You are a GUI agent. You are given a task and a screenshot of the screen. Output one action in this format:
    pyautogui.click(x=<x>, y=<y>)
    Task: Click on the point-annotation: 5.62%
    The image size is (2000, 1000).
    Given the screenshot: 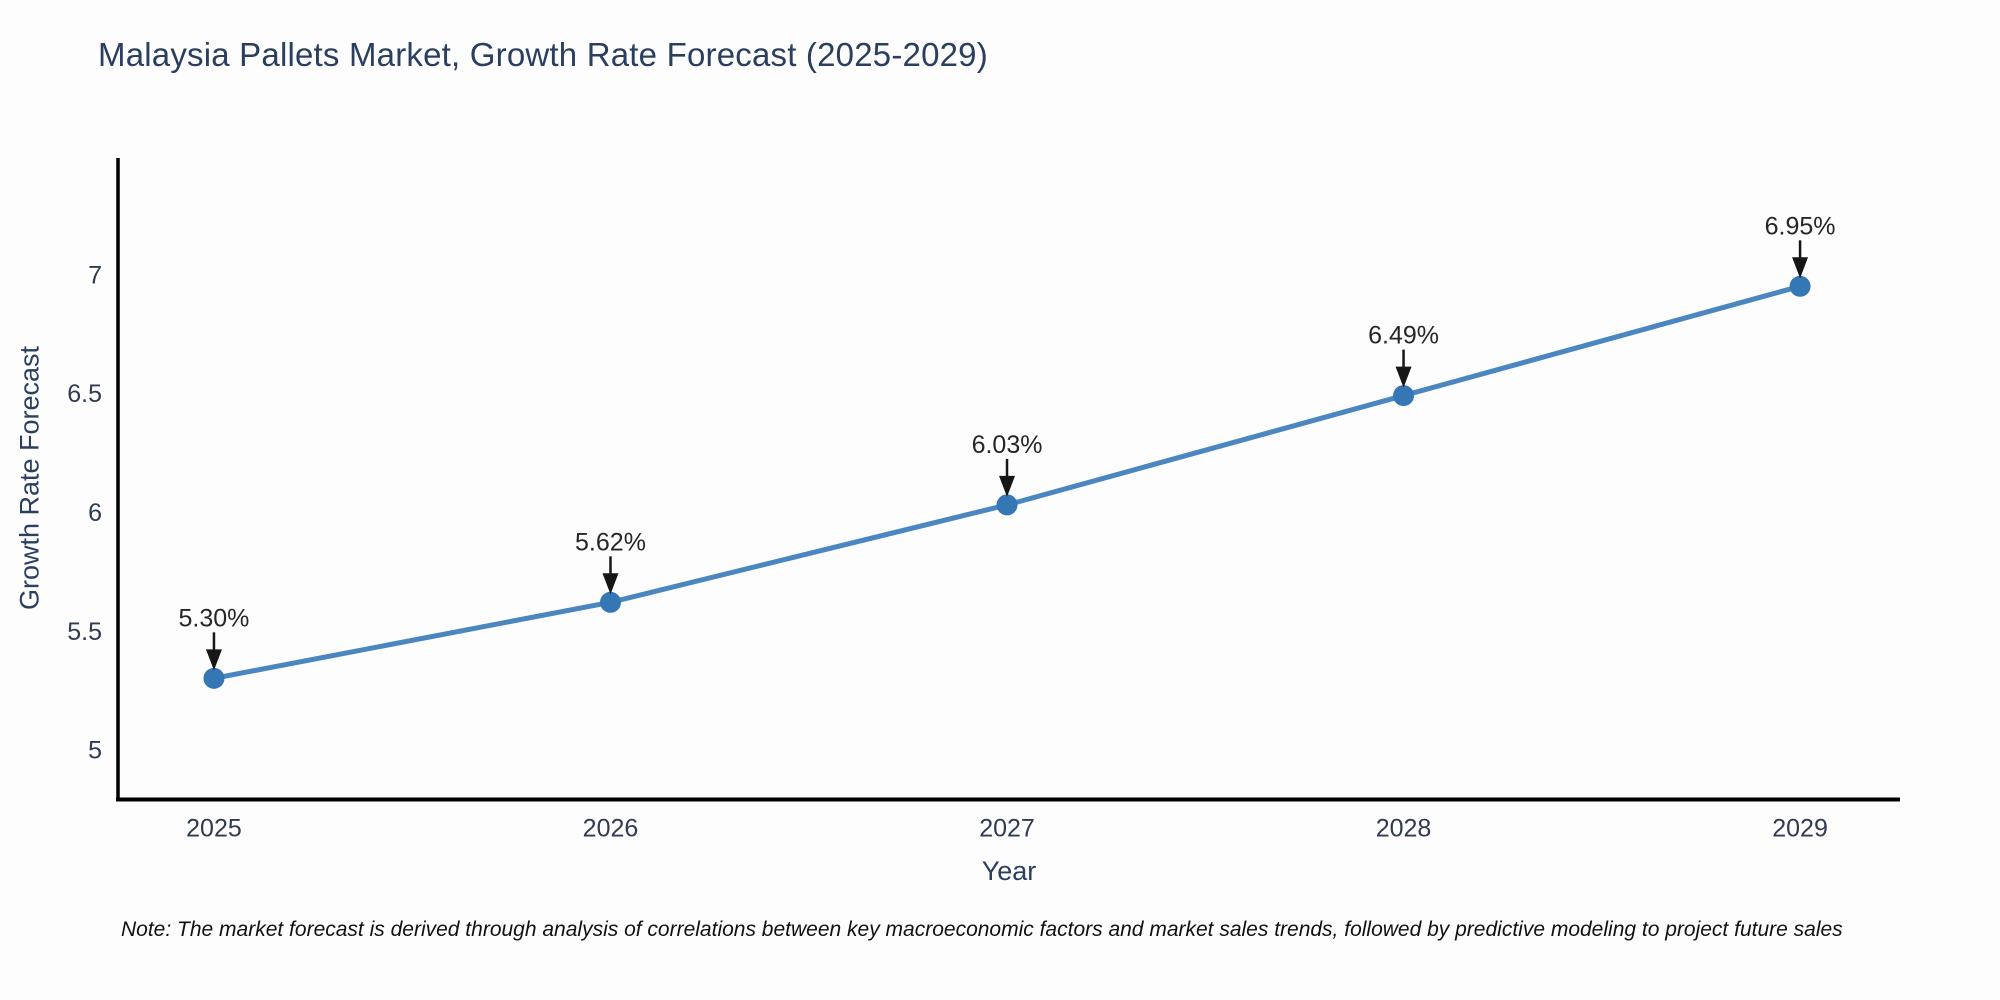 What is the action you would take?
    pyautogui.click(x=610, y=542)
    